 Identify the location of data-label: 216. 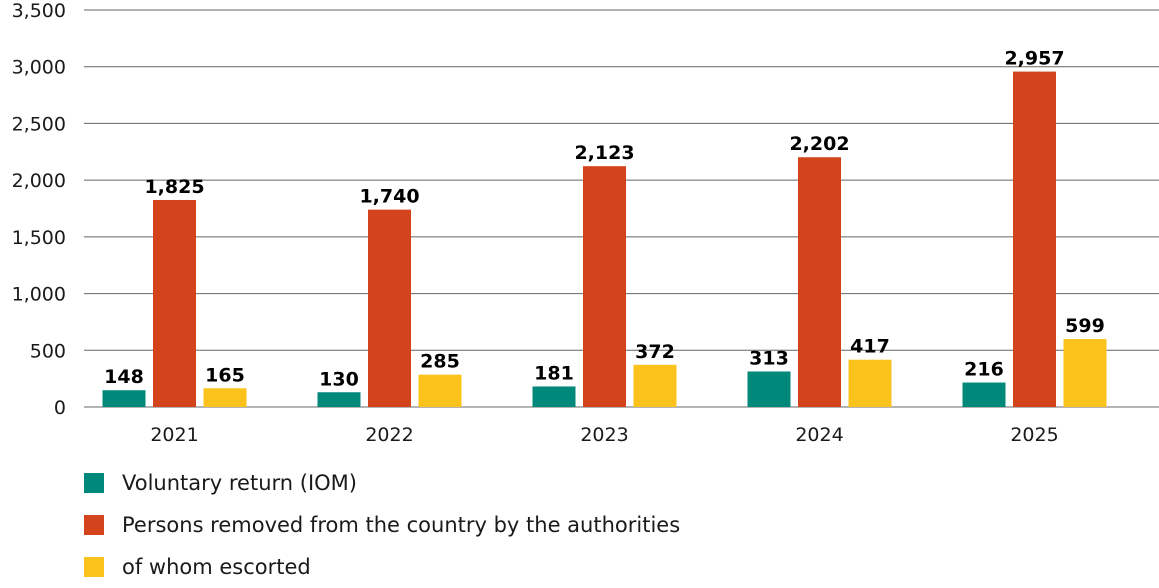
(984, 369).